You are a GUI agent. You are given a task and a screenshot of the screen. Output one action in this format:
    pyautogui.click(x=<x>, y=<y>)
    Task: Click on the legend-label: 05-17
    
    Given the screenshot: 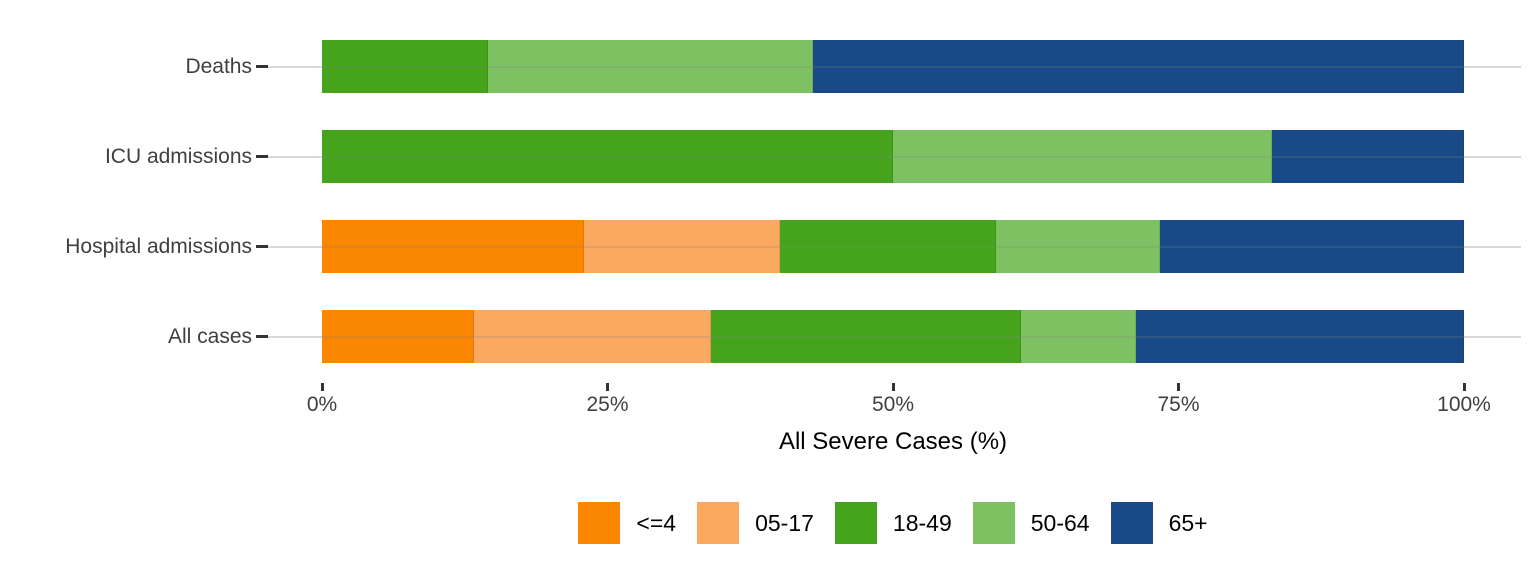 What is the action you would take?
    pyautogui.click(x=784, y=522)
    